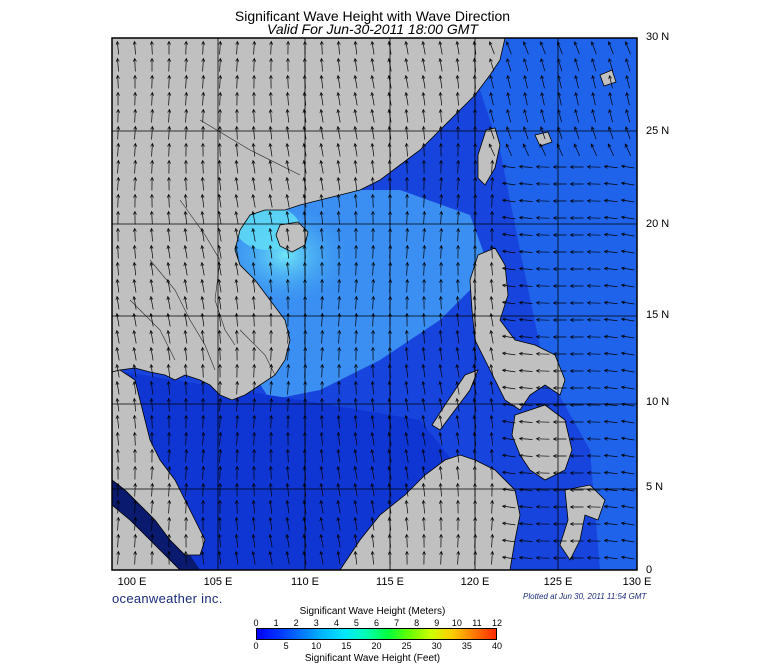  Describe the element at coordinates (376, 646) in the screenshot. I see `legend-feet-tick: 20` at that location.